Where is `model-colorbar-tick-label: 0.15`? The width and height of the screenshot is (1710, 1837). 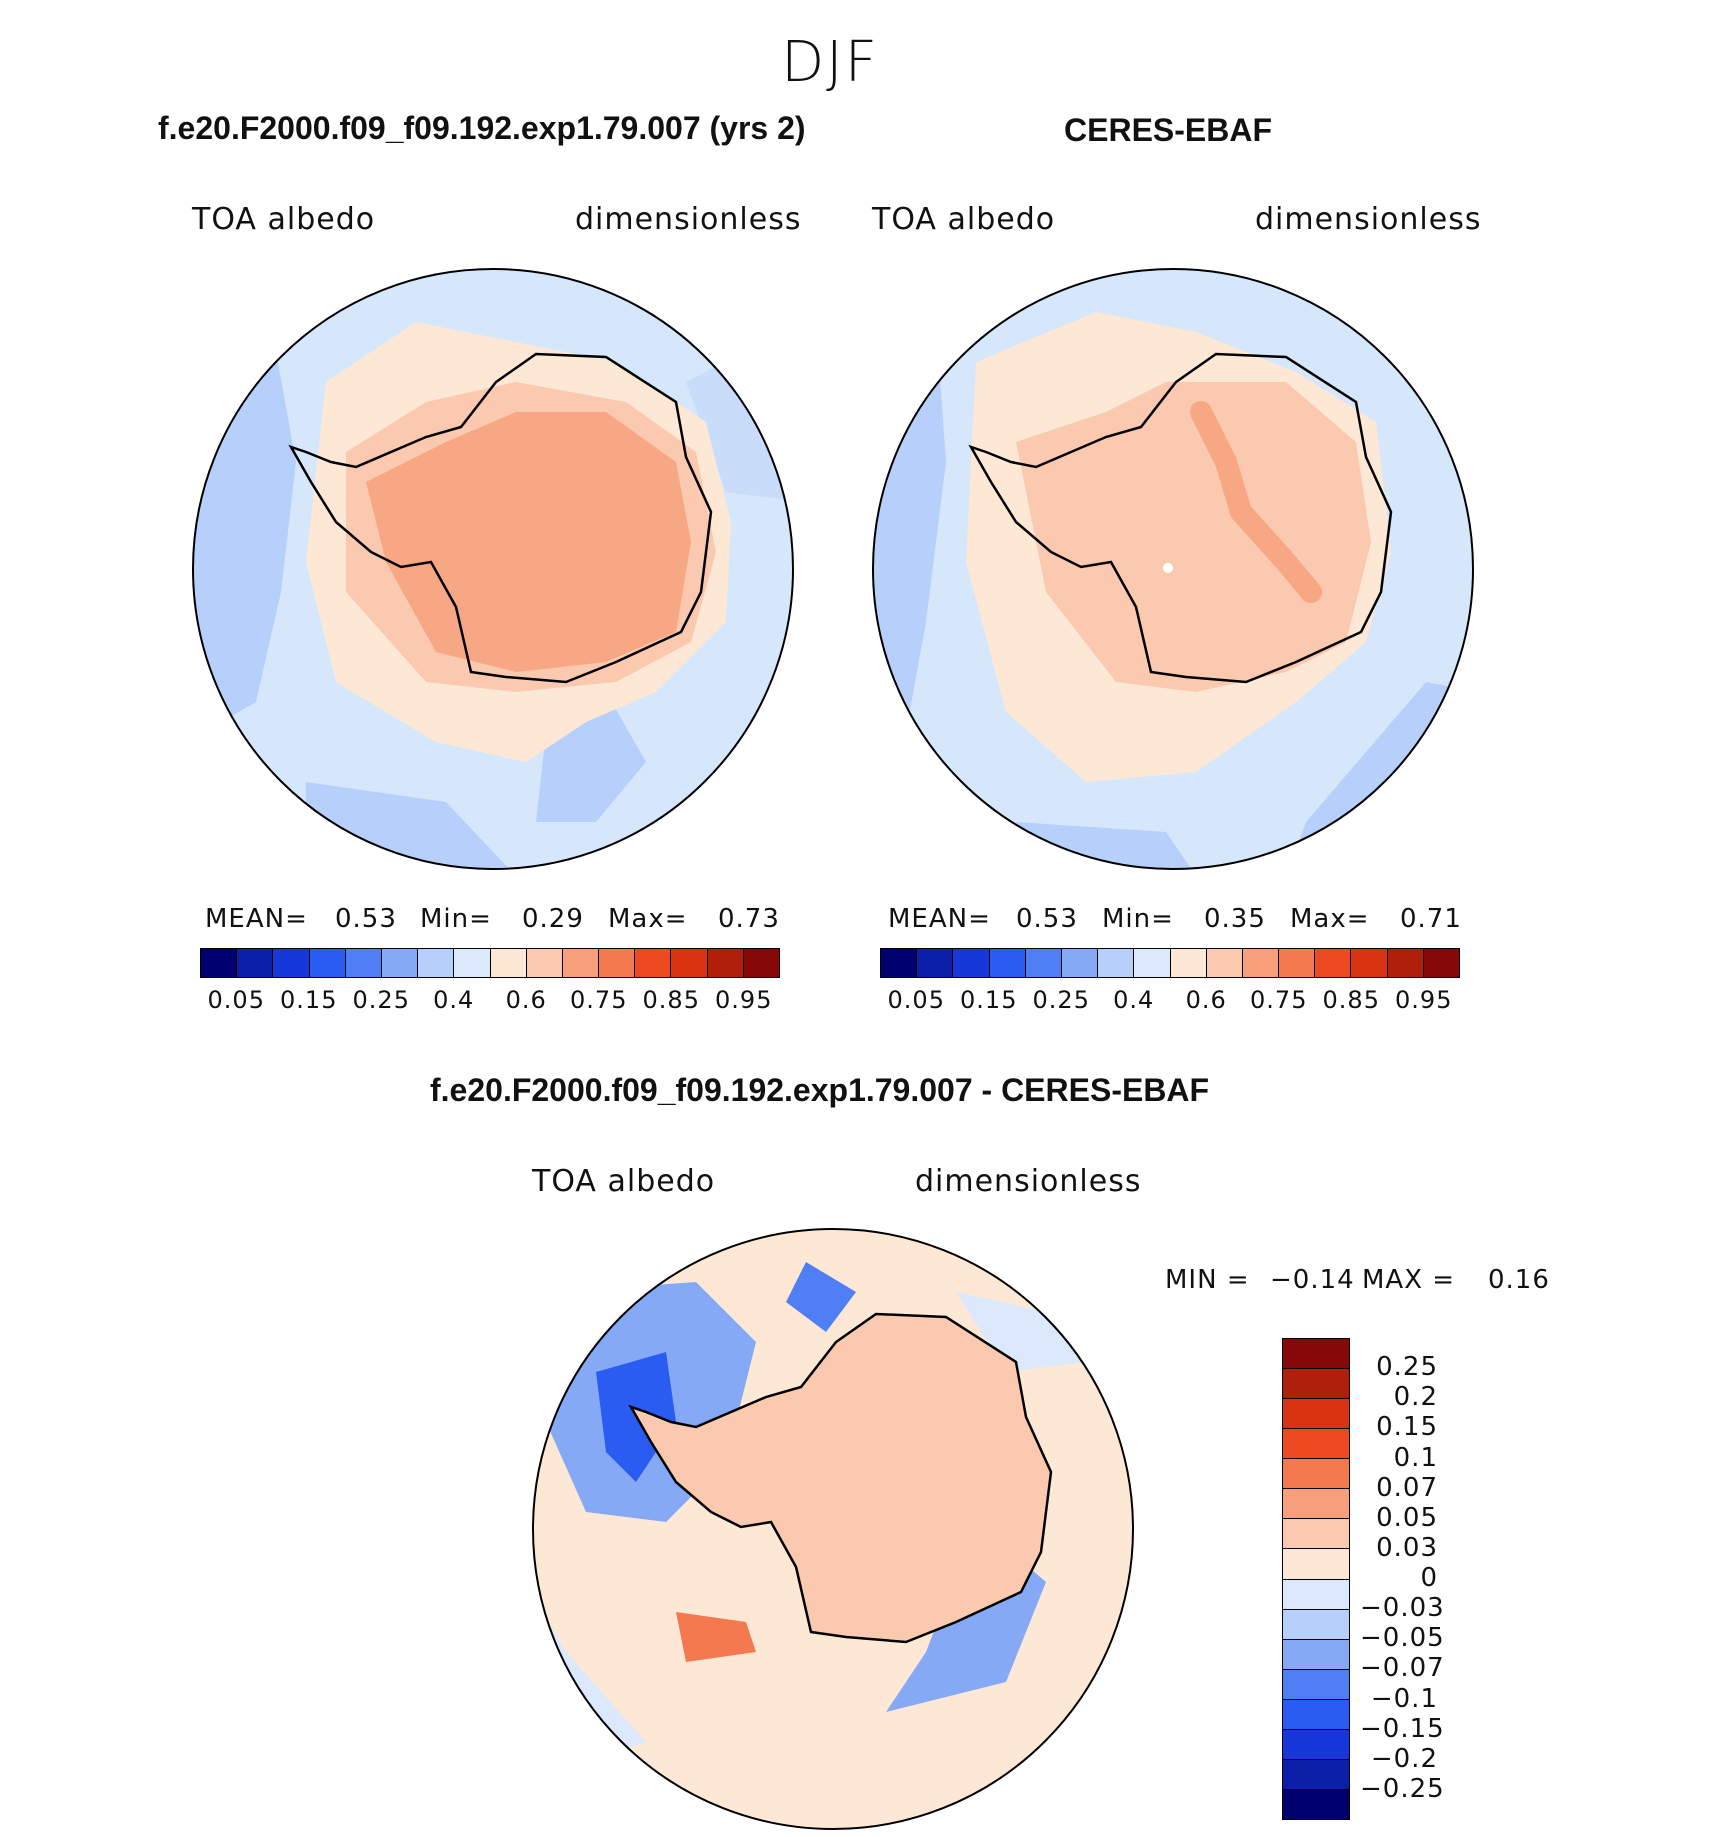 model-colorbar-tick-label: 0.15 is located at coordinates (309, 1000).